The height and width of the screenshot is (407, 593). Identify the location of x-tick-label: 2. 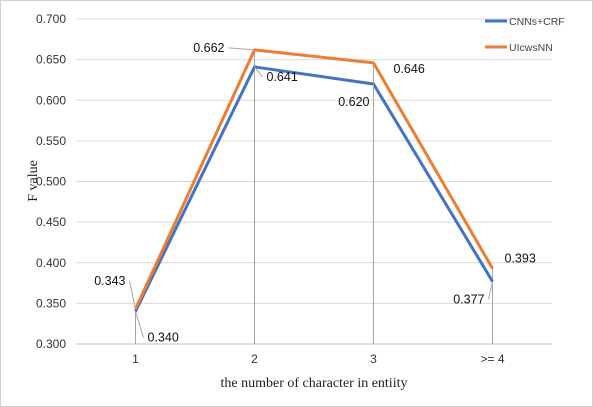
(254, 359).